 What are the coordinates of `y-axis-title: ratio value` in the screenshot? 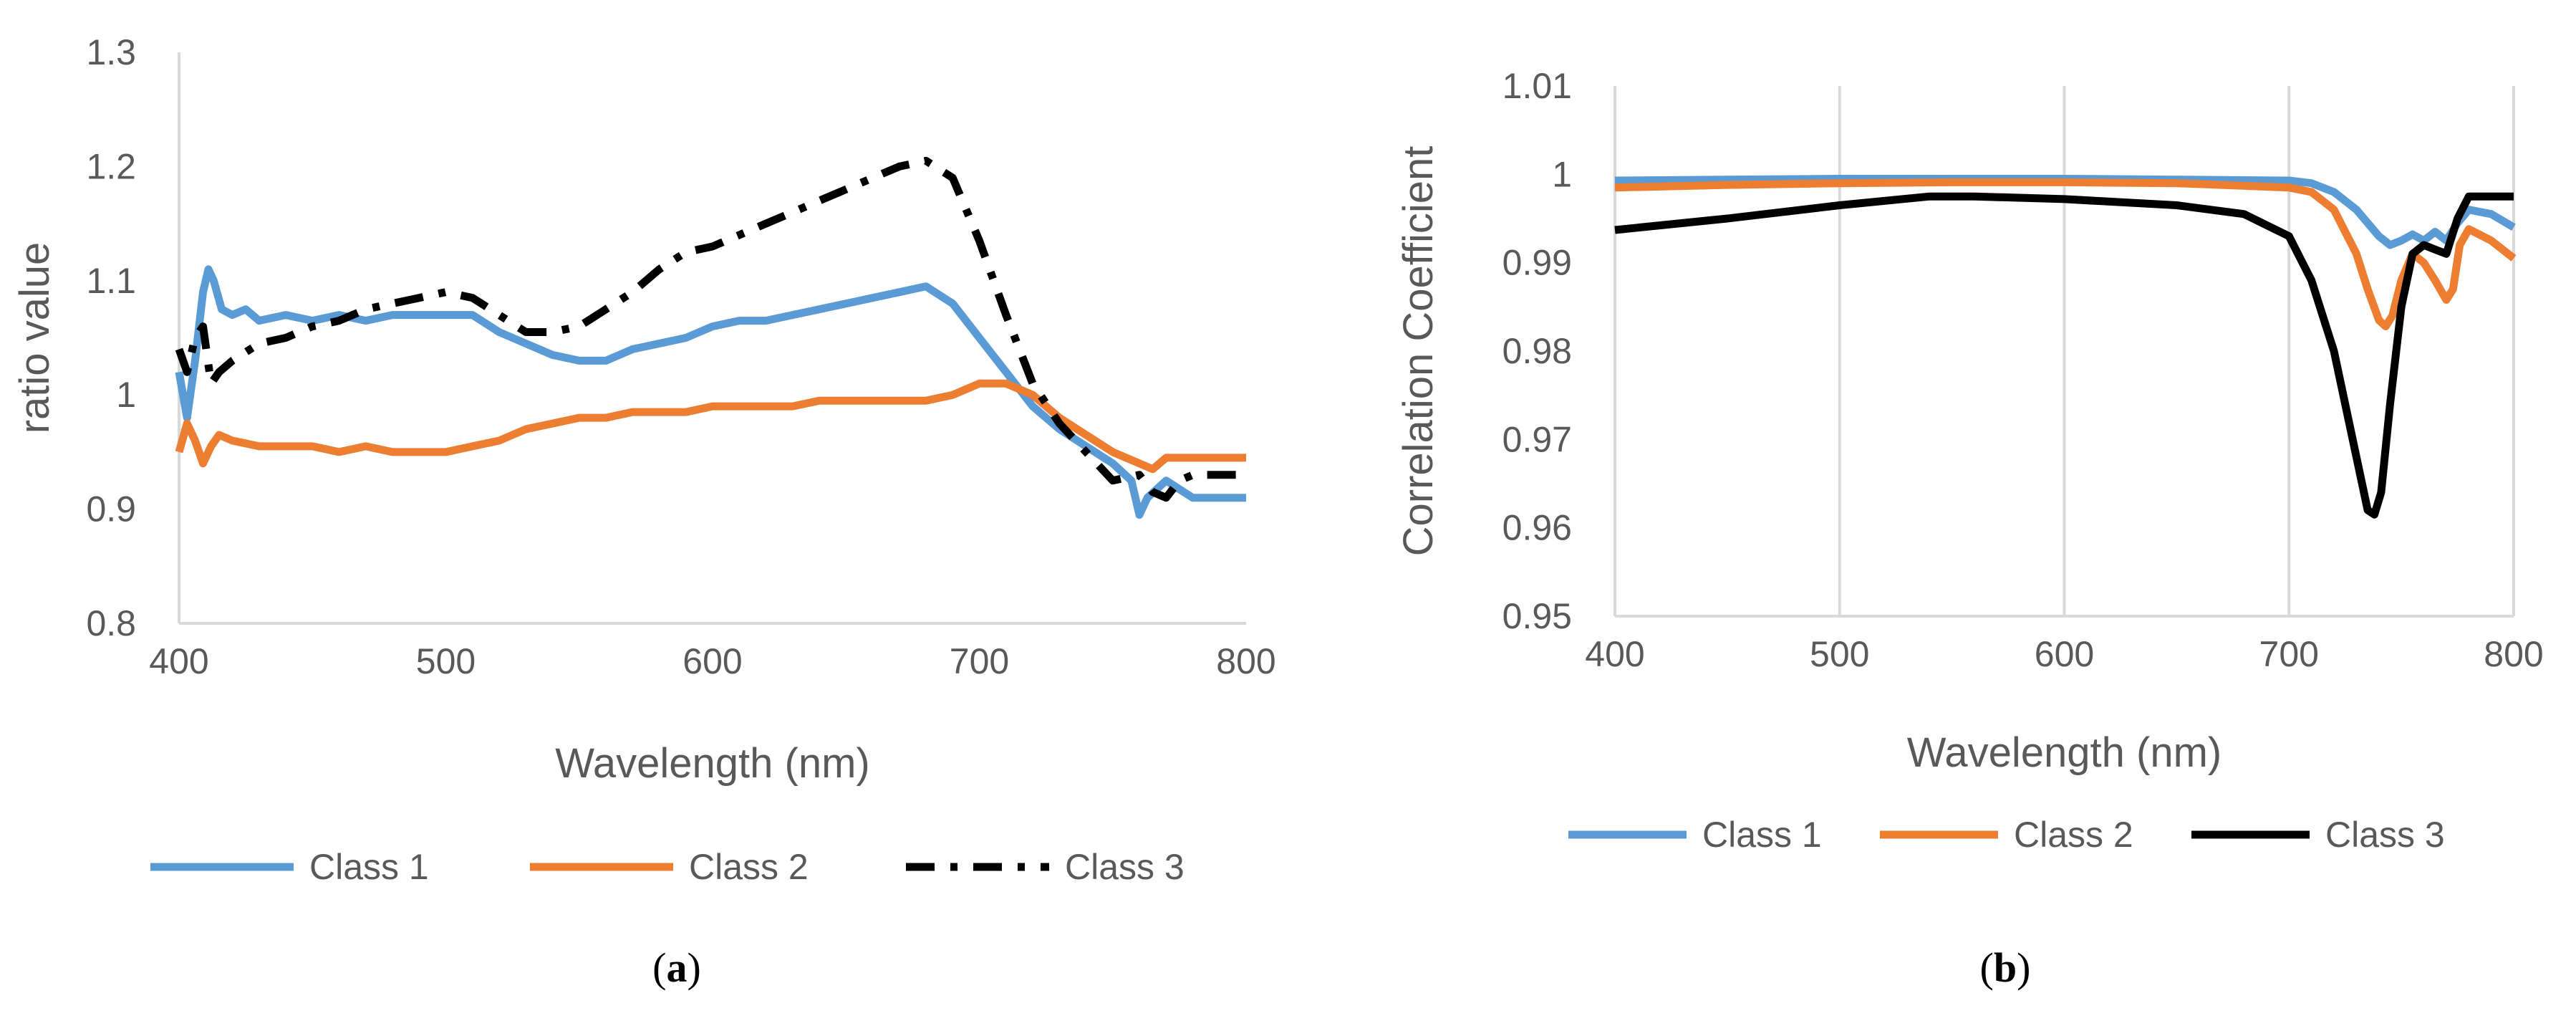 It's located at (34, 338).